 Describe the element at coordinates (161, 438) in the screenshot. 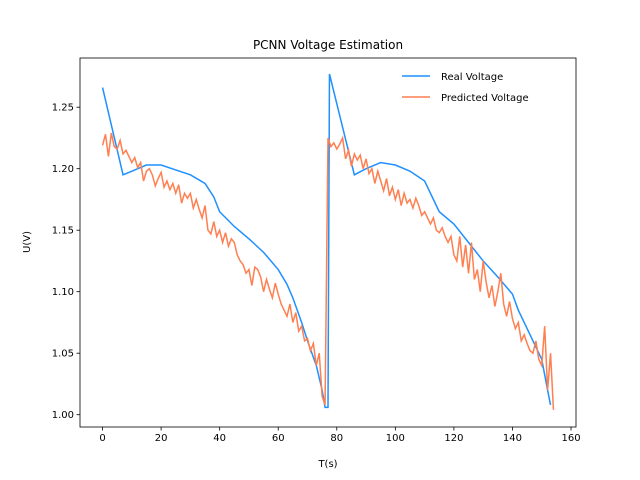

I see `x-tick-label: 20` at that location.